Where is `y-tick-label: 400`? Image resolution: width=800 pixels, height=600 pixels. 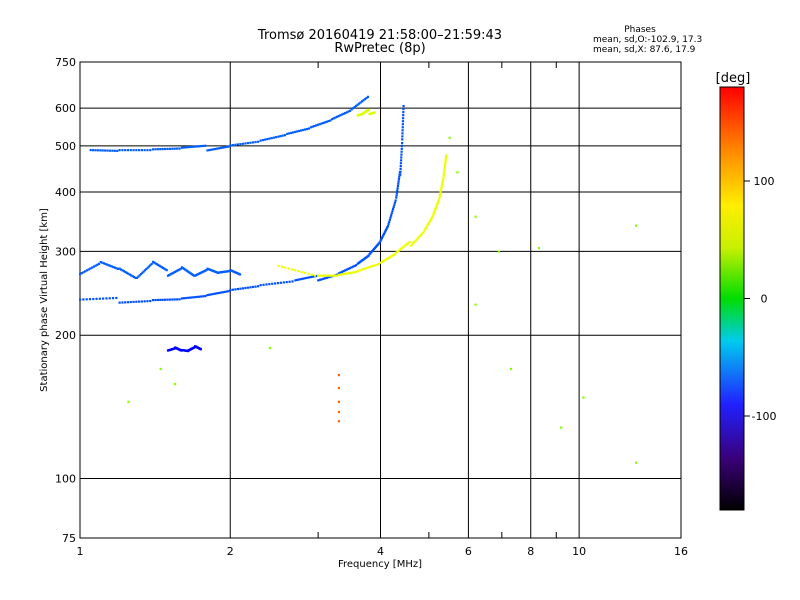 y-tick-label: 400 is located at coordinates (65, 192).